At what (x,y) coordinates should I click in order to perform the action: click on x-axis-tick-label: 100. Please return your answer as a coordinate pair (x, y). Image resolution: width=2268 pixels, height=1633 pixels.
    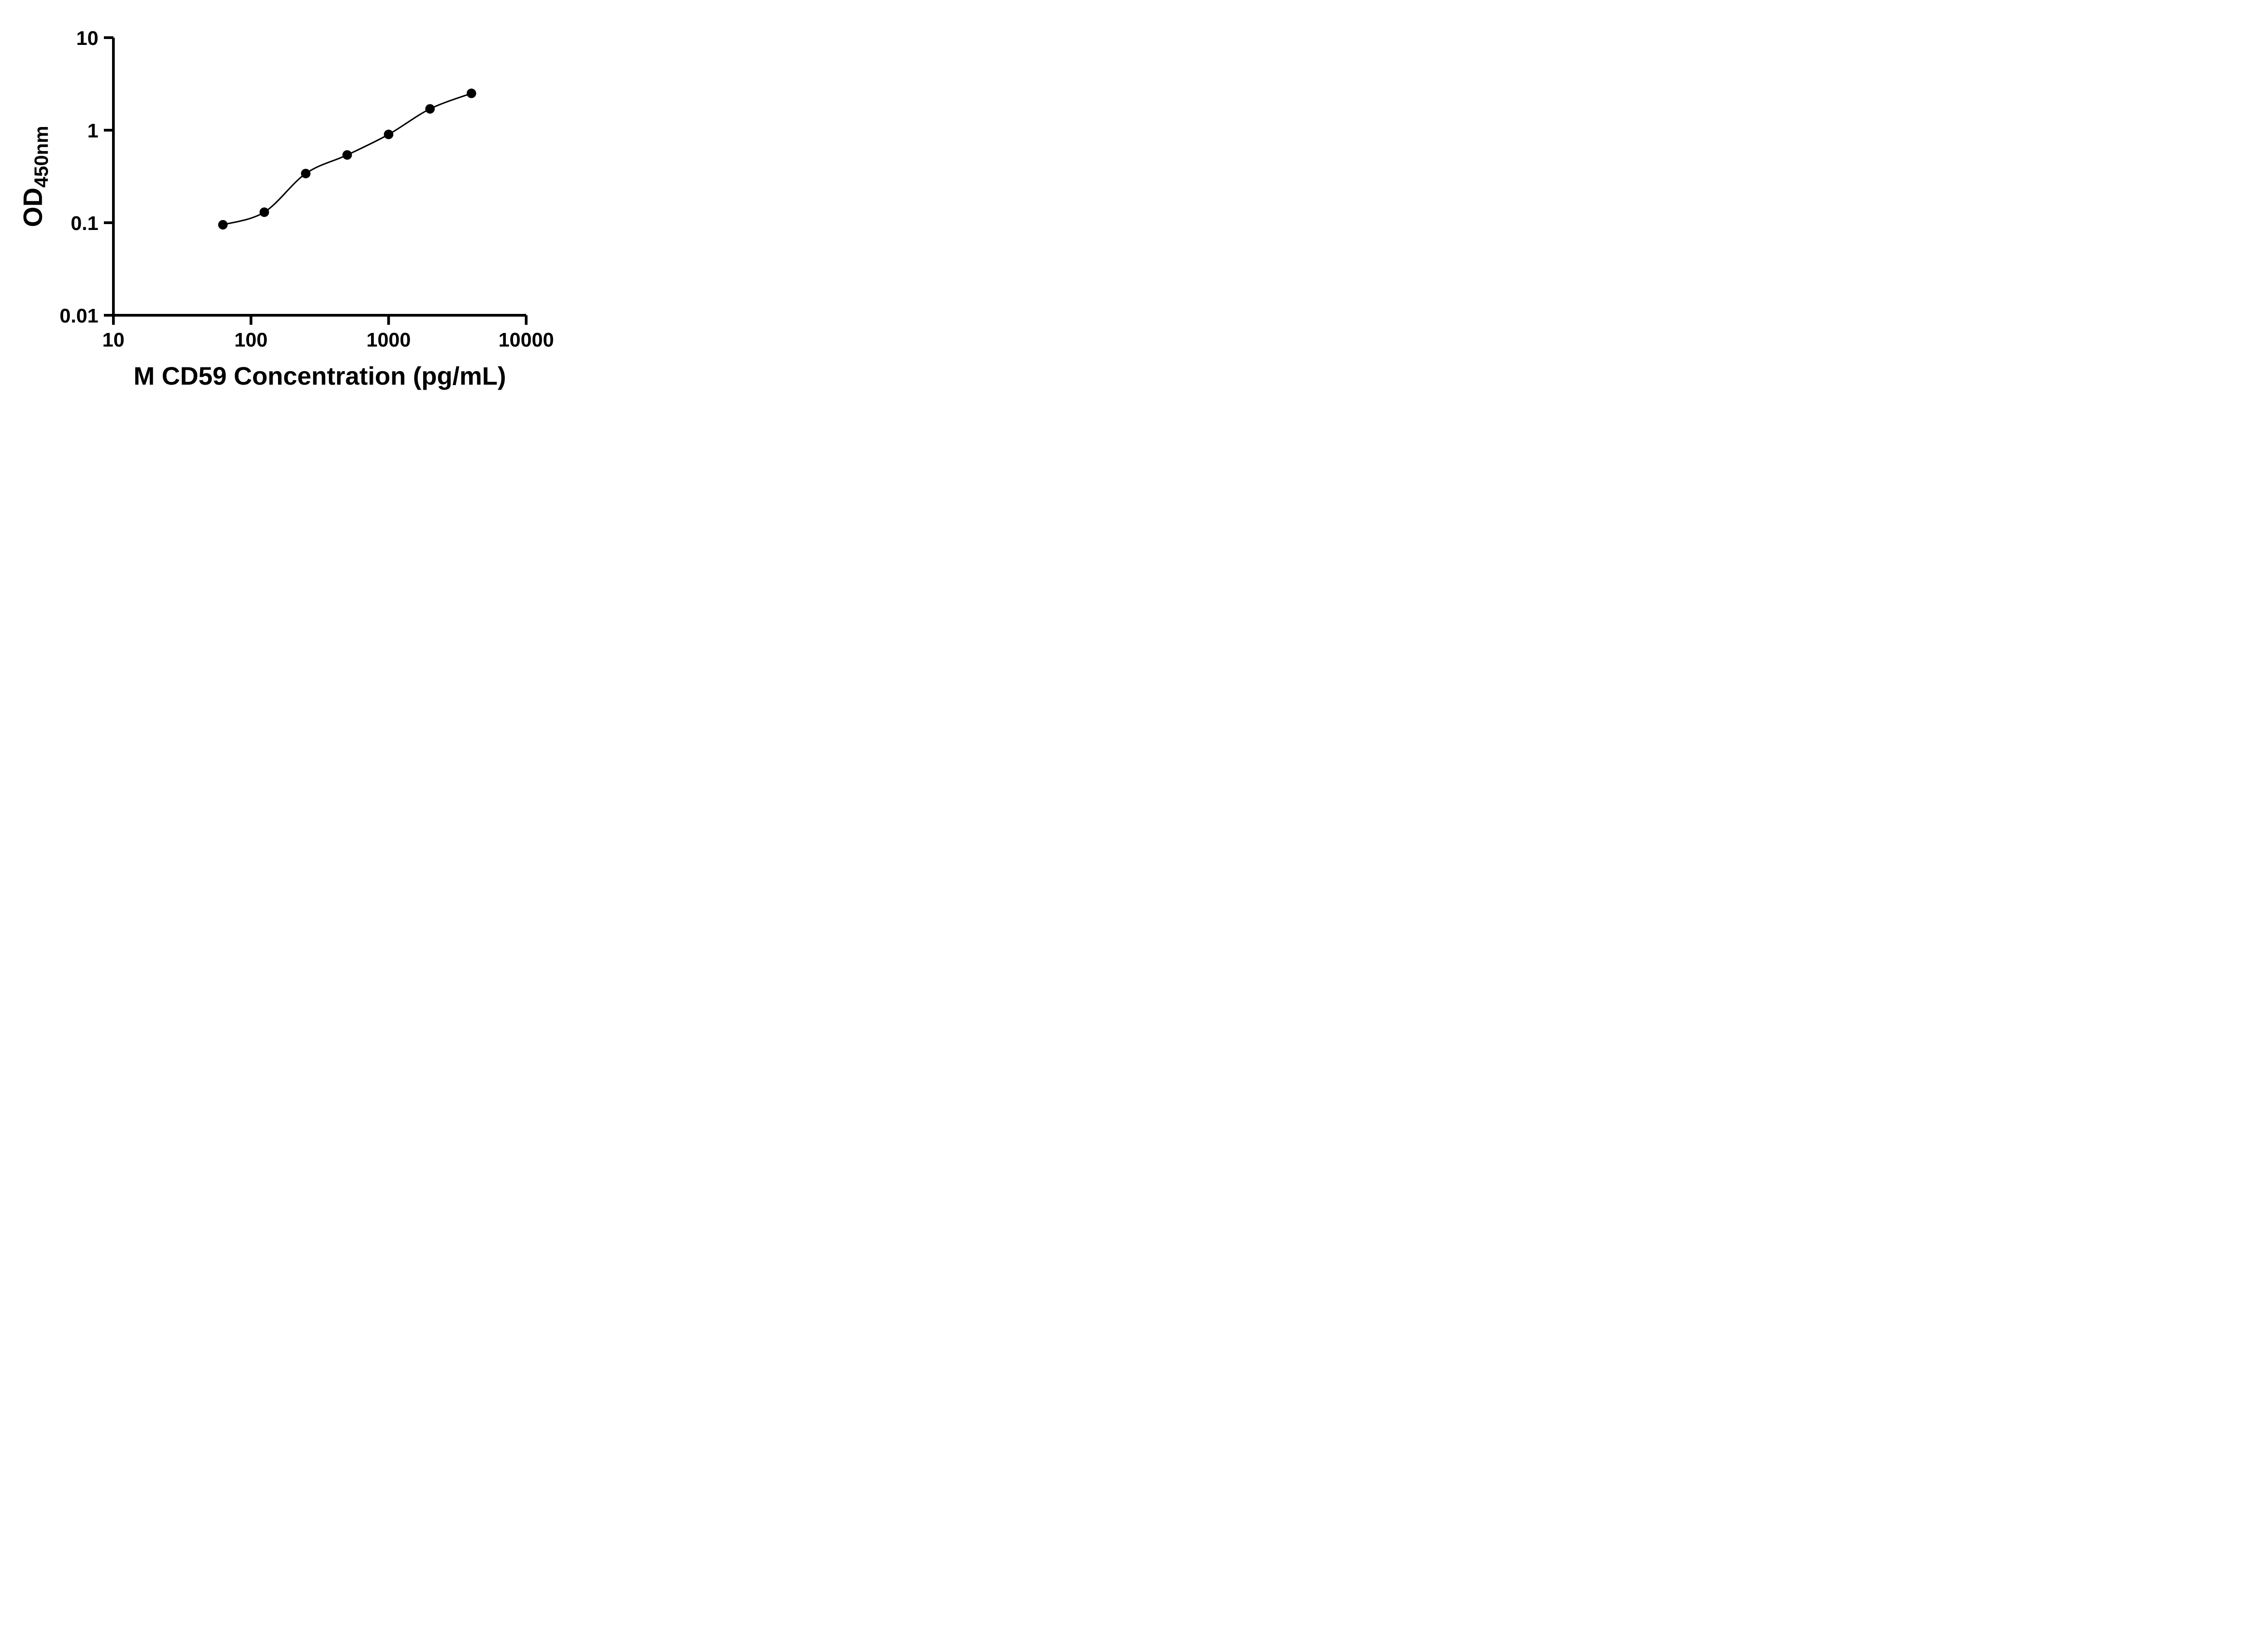
    Looking at the image, I should click on (252, 340).